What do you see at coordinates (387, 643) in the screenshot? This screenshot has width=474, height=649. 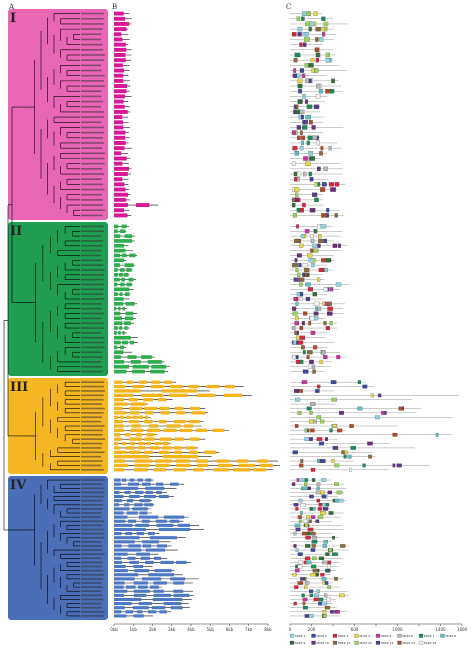 I see `legend-label: Motif 13` at bounding box center [387, 643].